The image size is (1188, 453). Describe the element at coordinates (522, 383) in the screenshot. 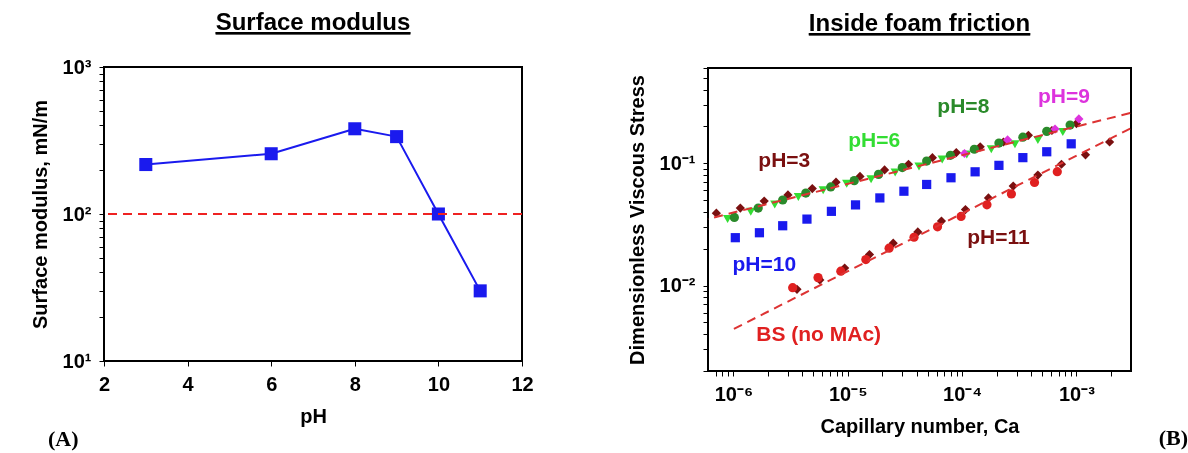

I see `x-tick-label: 12` at that location.